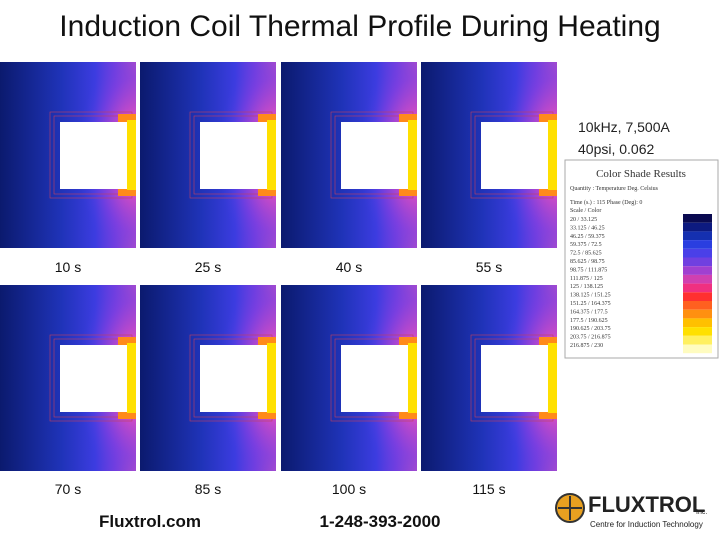  Describe the element at coordinates (641, 174) in the screenshot. I see `legend-title: Color Shade Results` at that location.